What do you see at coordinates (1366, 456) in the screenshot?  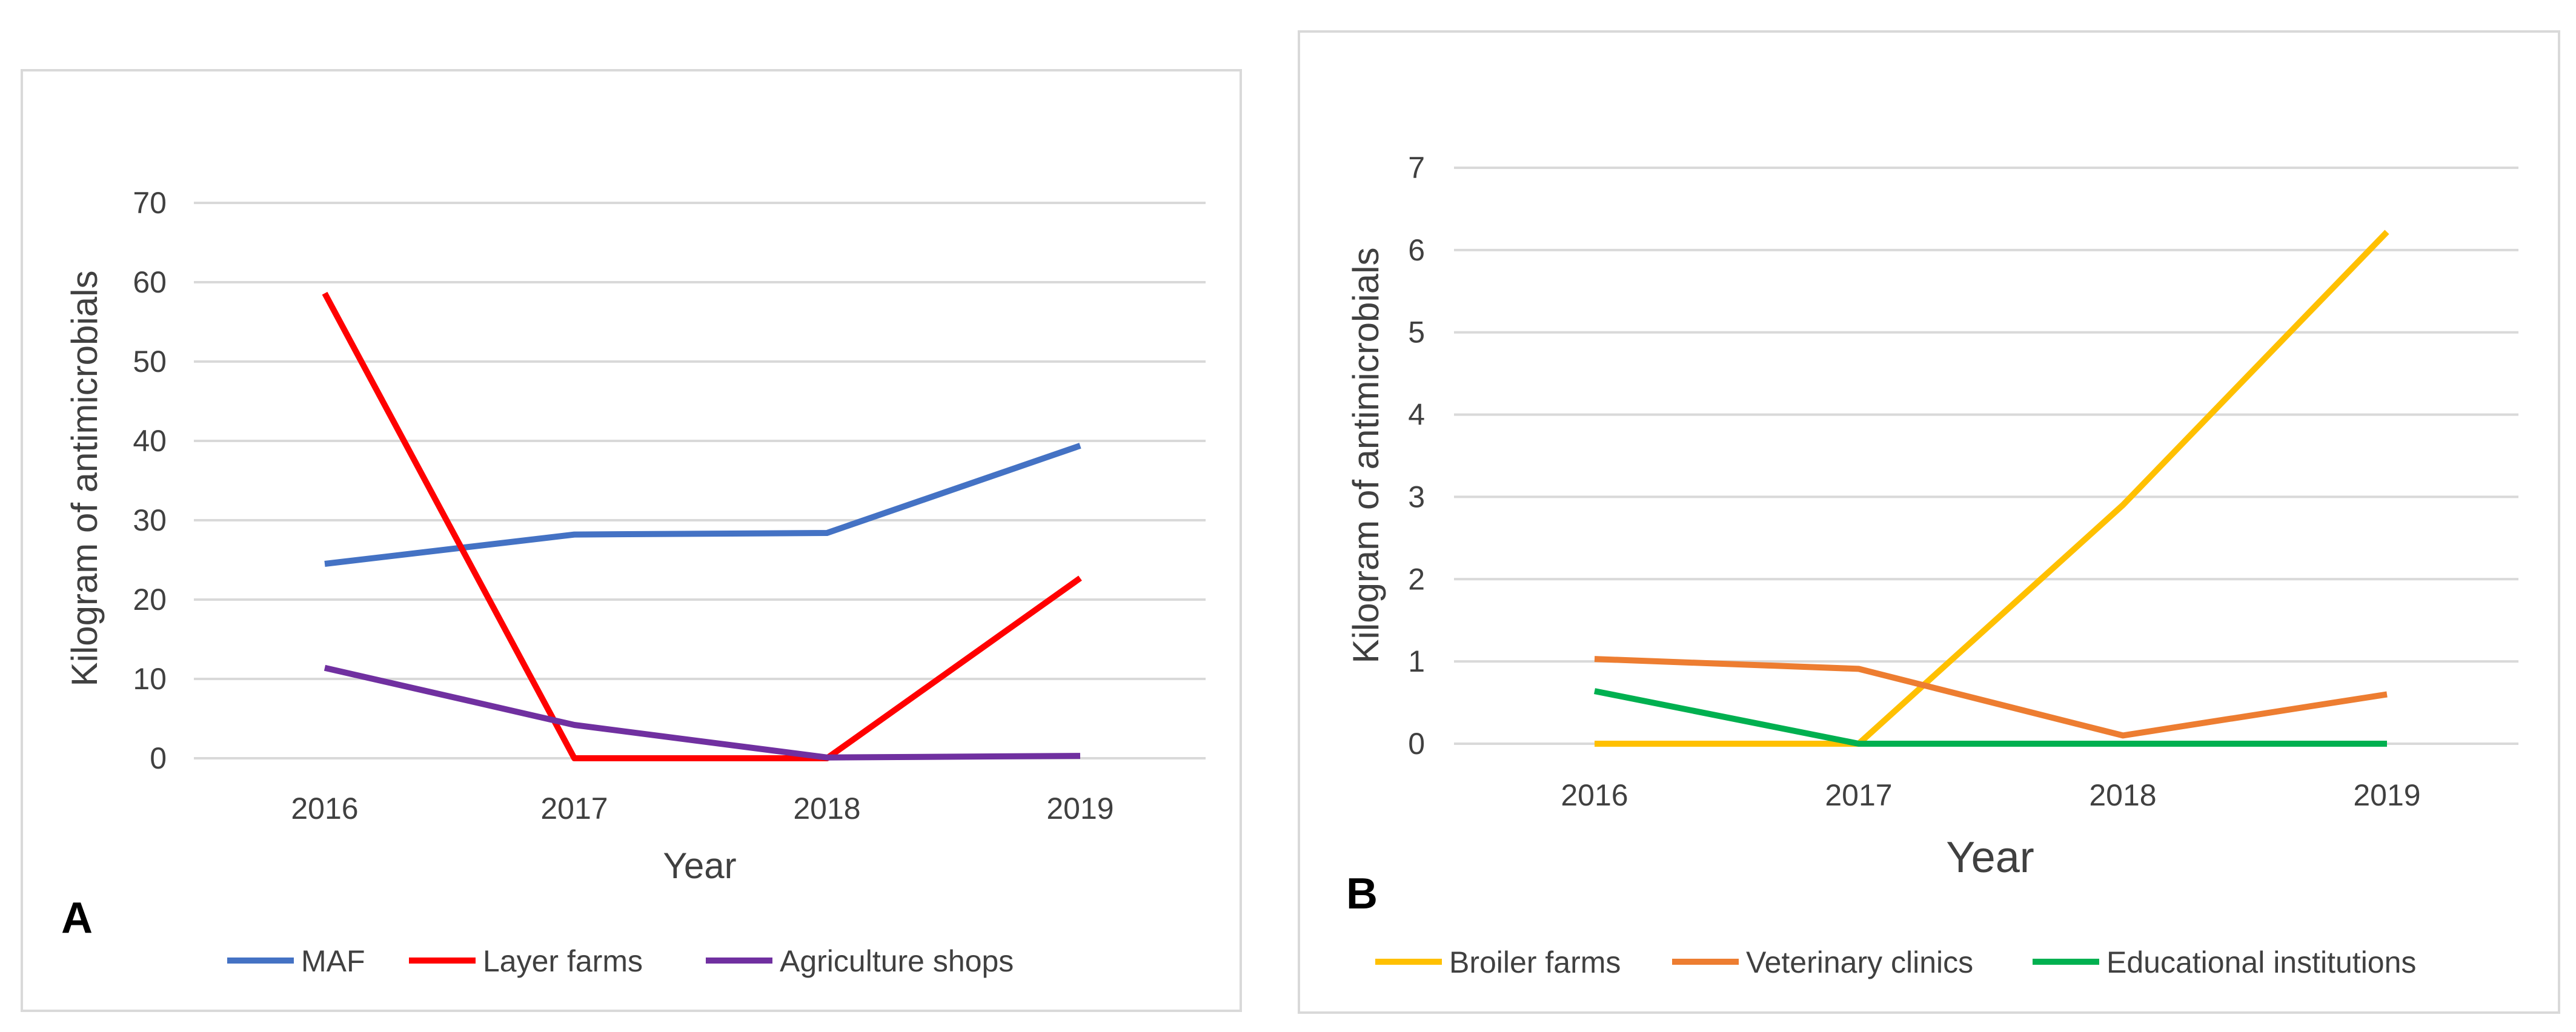 I see `chart-b-yaxis-title: Kilogram of antimicrobials` at bounding box center [1366, 456].